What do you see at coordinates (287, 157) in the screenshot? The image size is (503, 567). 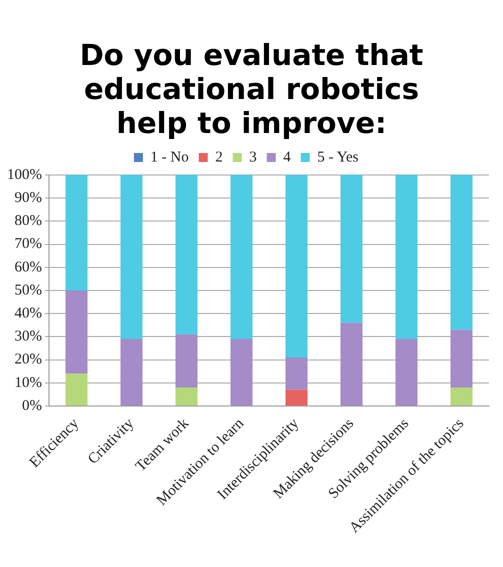 I see `legend-label: 4` at bounding box center [287, 157].